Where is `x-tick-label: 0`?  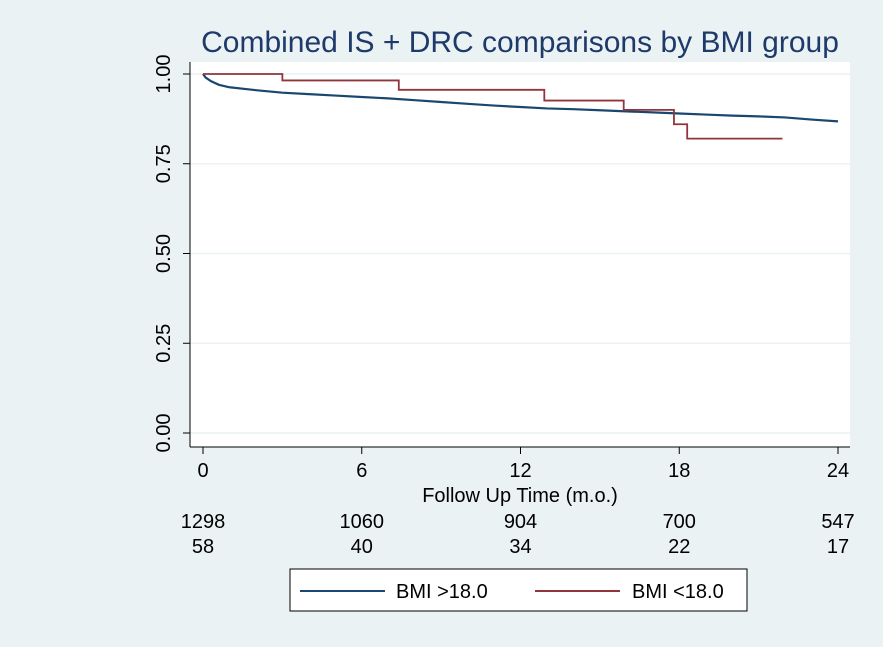
x-tick-label: 0 is located at coordinates (202, 471).